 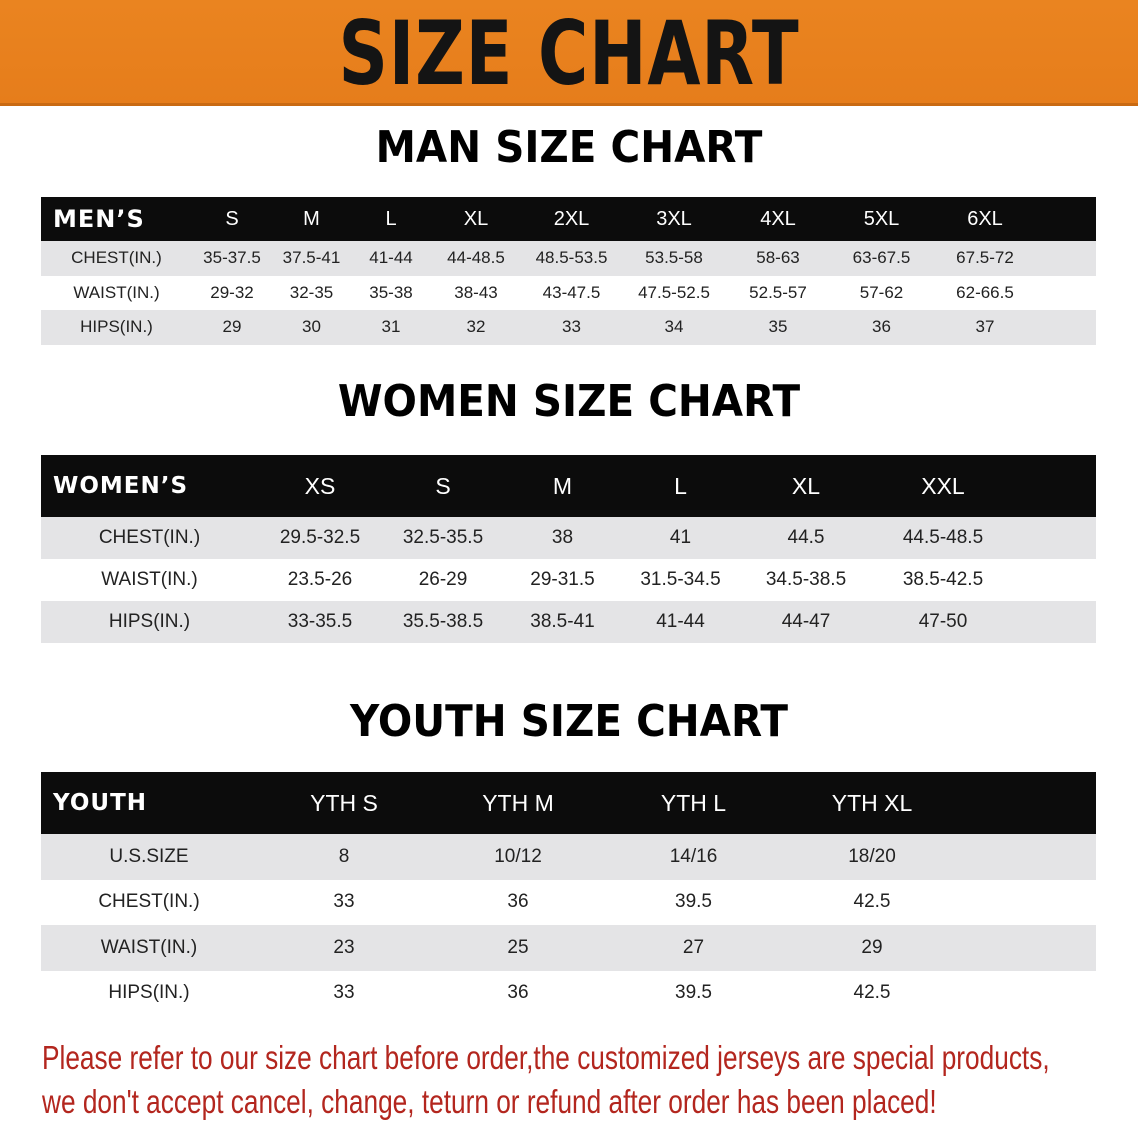 I want to click on table-cell: 23.5-26, so click(x=320, y=580).